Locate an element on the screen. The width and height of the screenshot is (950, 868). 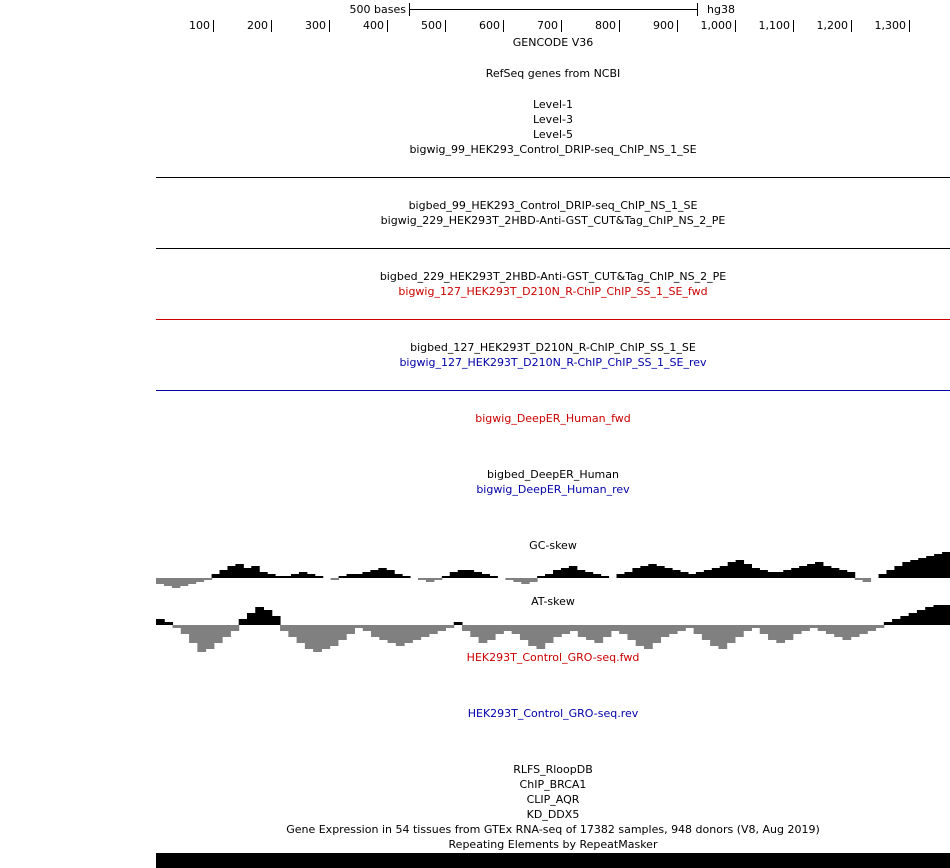
track-label-rlfs: RLFS_RloopDB is located at coordinates (553, 769).